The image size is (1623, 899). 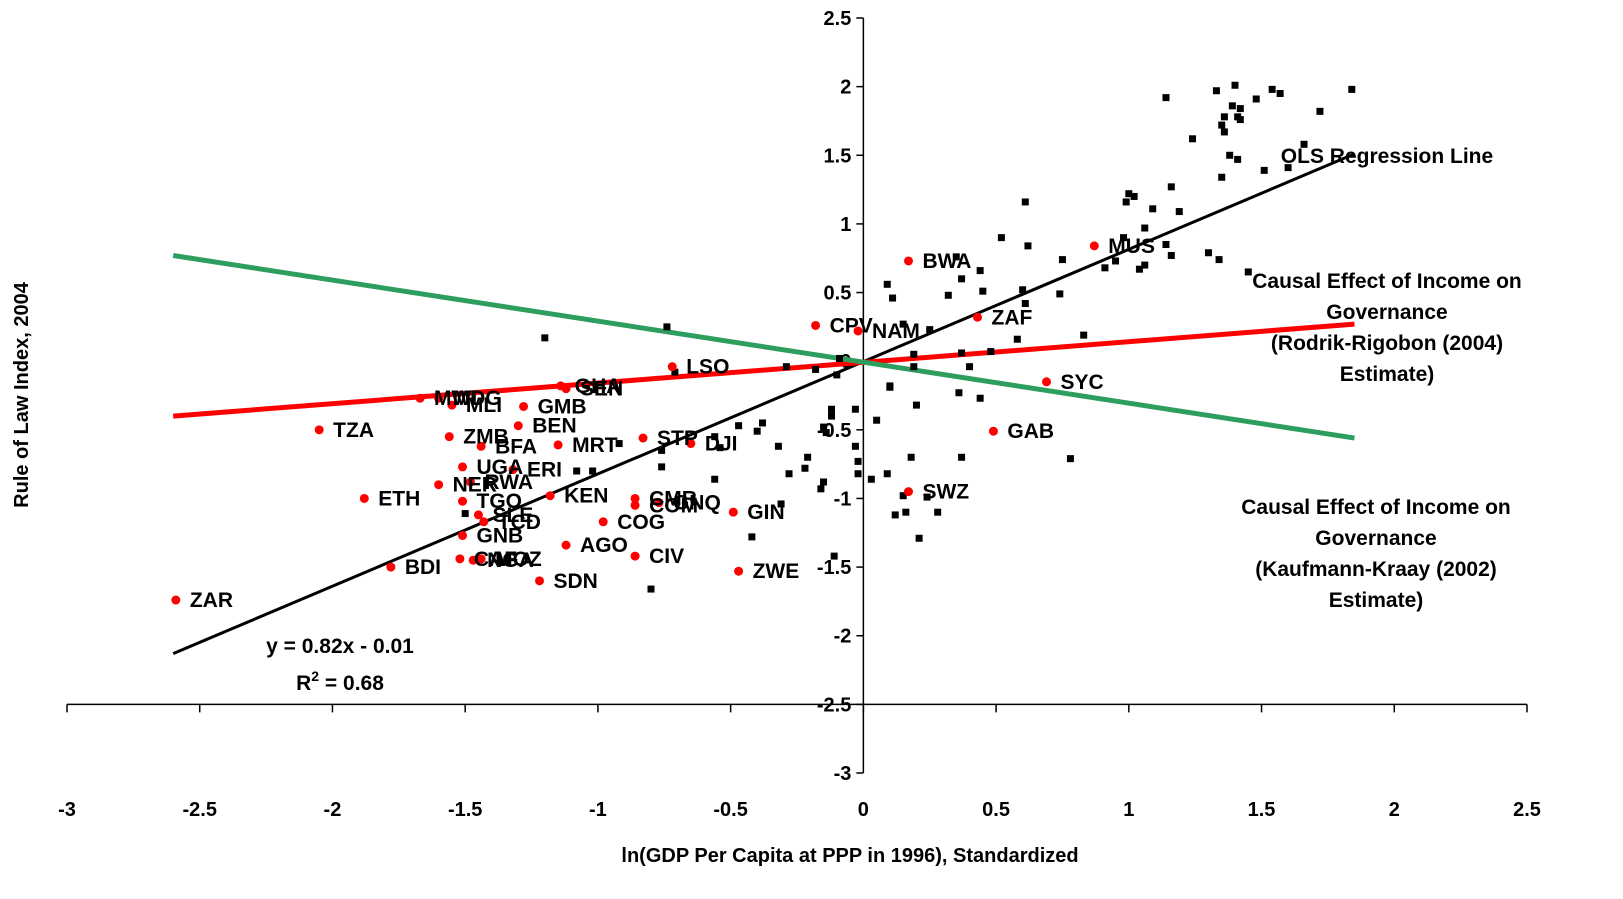 What do you see at coordinates (463, 501) in the screenshot?
I see `data-point-tgo` at bounding box center [463, 501].